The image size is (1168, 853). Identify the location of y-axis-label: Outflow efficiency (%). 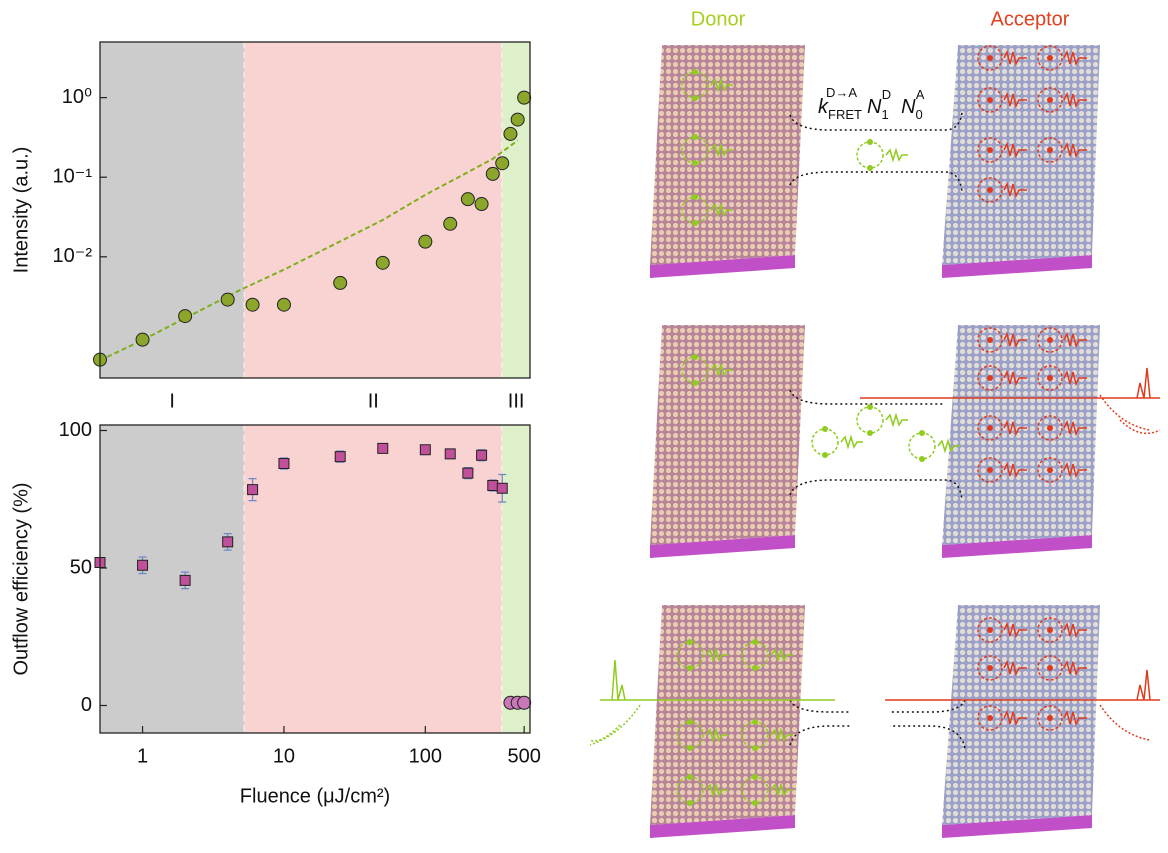
(21, 578).